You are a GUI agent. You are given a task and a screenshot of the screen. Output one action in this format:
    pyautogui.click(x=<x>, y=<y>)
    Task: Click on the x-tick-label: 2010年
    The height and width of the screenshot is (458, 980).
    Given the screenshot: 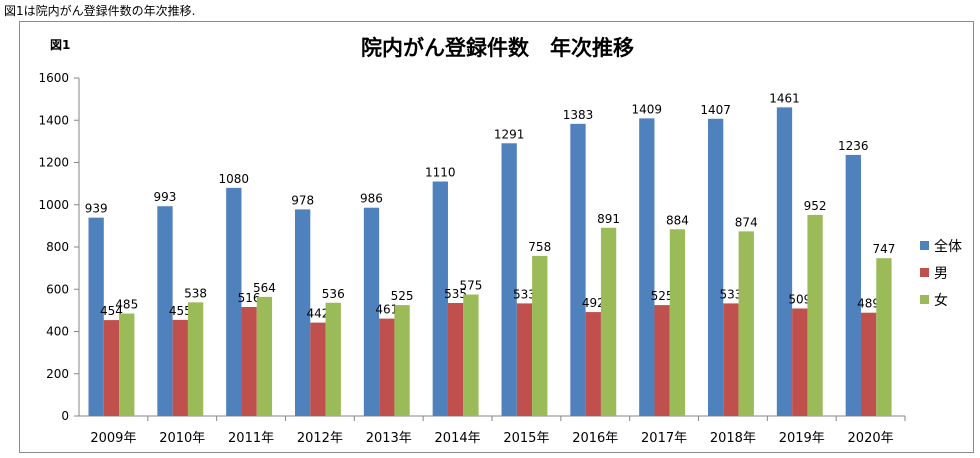 What is the action you would take?
    pyautogui.click(x=182, y=438)
    